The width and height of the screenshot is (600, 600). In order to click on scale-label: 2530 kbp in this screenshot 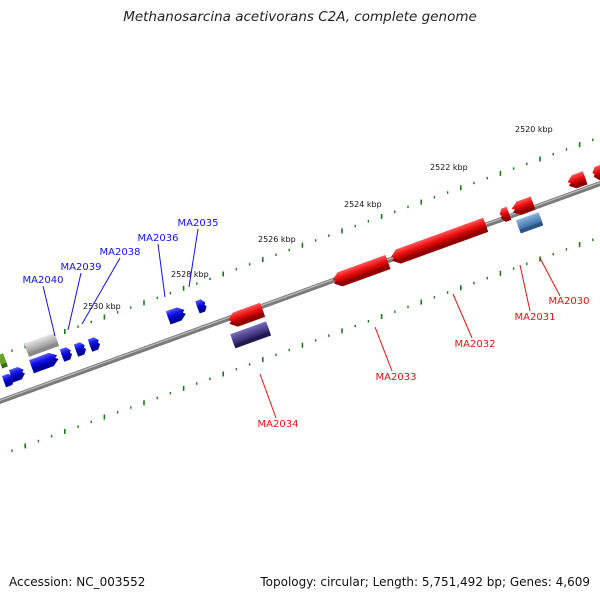, I will do `click(102, 306)`.